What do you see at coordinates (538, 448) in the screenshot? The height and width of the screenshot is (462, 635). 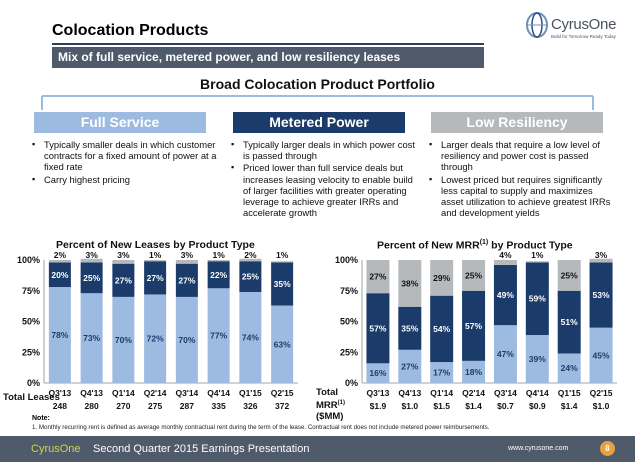 I see `footer-url: www.cyrusone.com` at bounding box center [538, 448].